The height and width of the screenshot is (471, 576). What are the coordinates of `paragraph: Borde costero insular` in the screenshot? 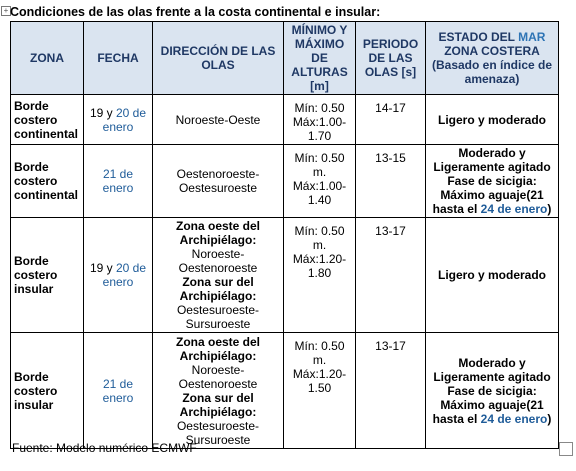 It's located at (47, 391).